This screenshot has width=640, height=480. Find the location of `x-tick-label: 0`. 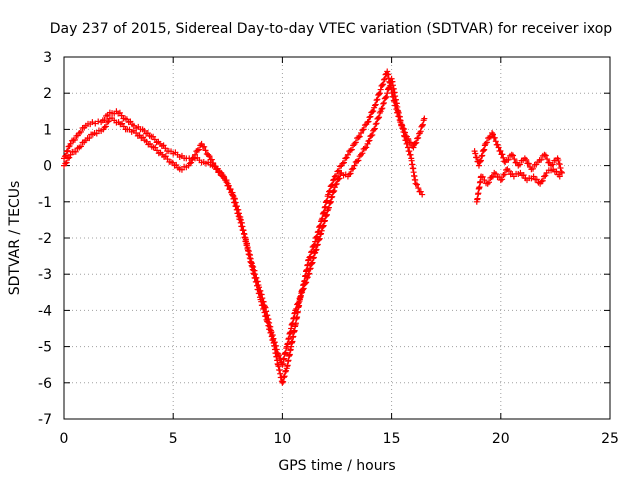

x-tick-label: 0 is located at coordinates (64, 439).